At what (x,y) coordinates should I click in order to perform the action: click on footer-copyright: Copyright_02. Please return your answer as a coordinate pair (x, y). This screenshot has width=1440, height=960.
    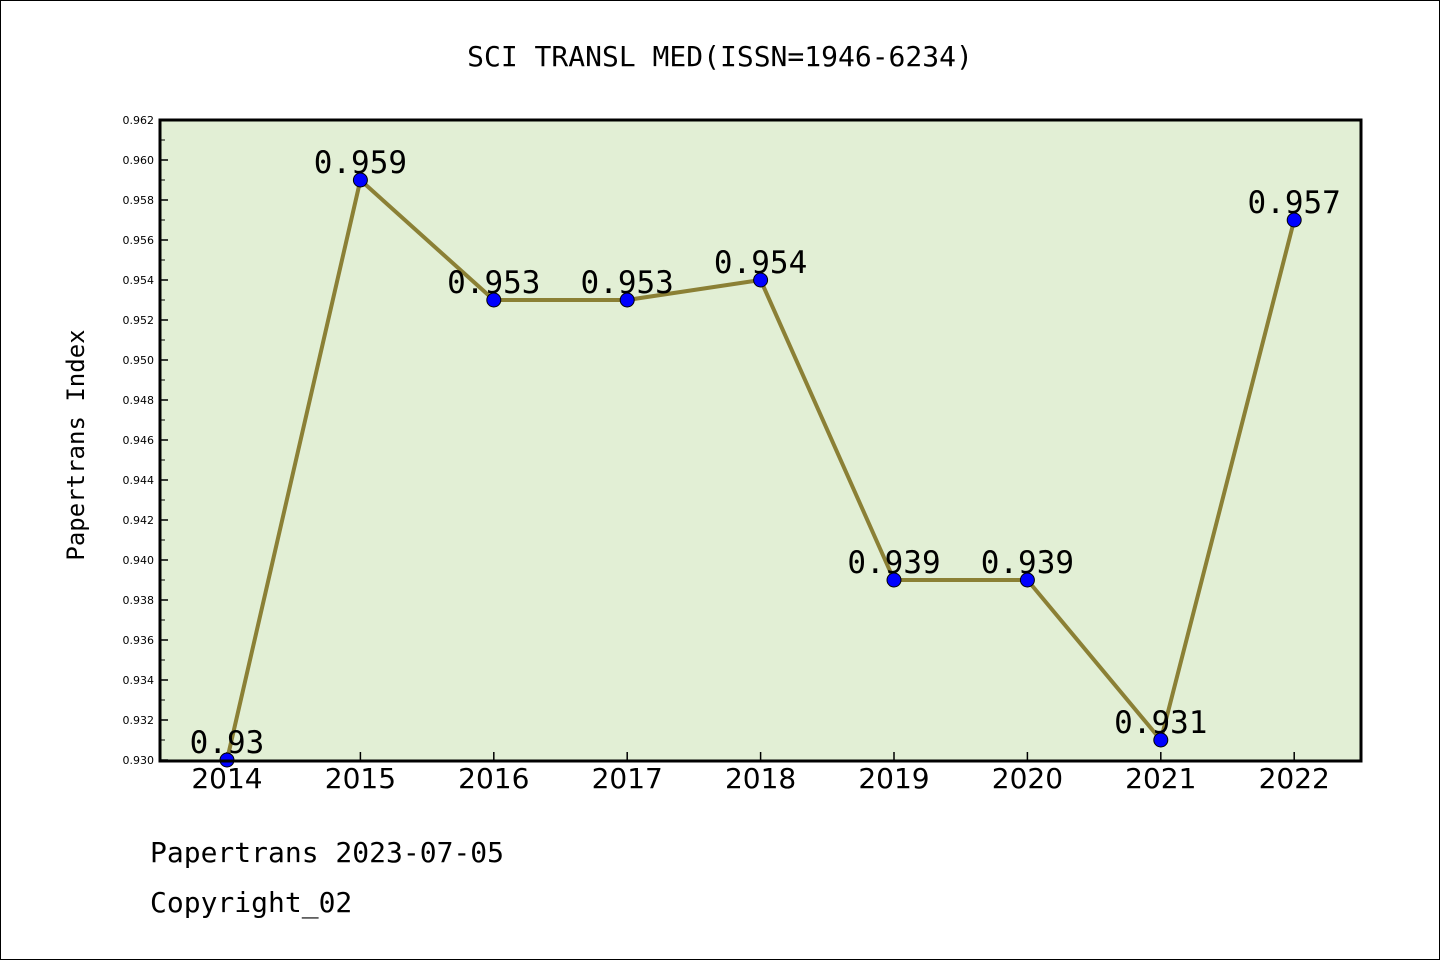
    Looking at the image, I should click on (251, 902).